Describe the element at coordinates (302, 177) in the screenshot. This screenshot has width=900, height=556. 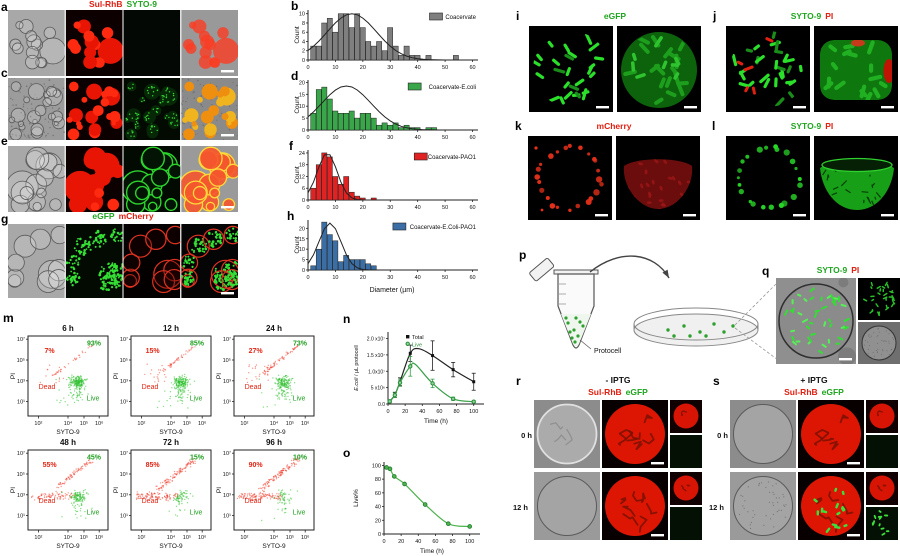
I see `y-tick: 12` at that location.